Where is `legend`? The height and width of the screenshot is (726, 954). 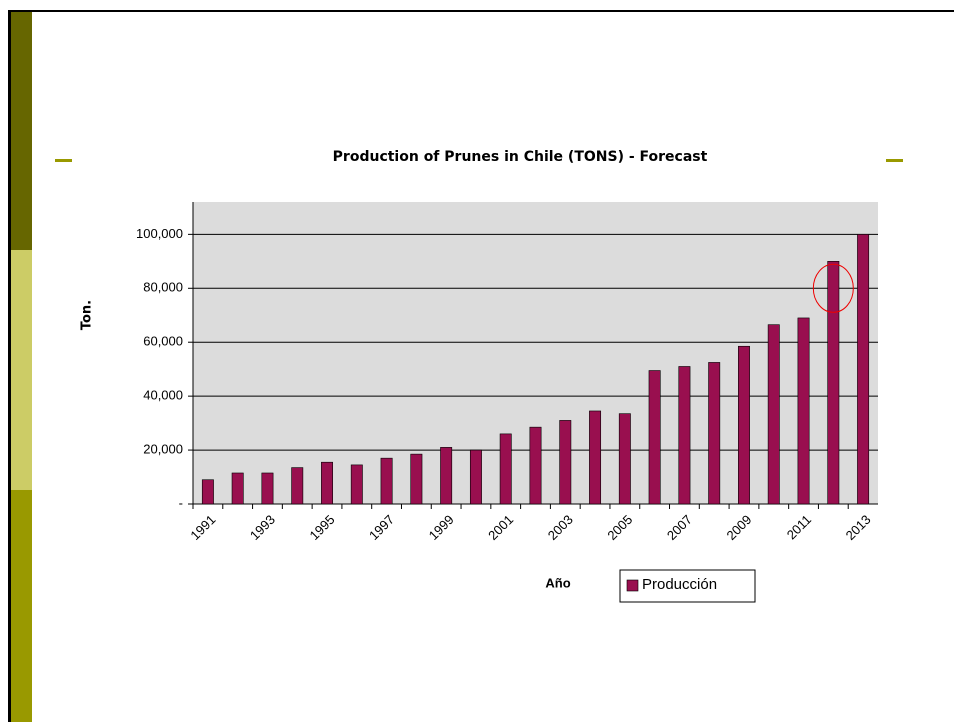 legend is located at coordinates (687, 586).